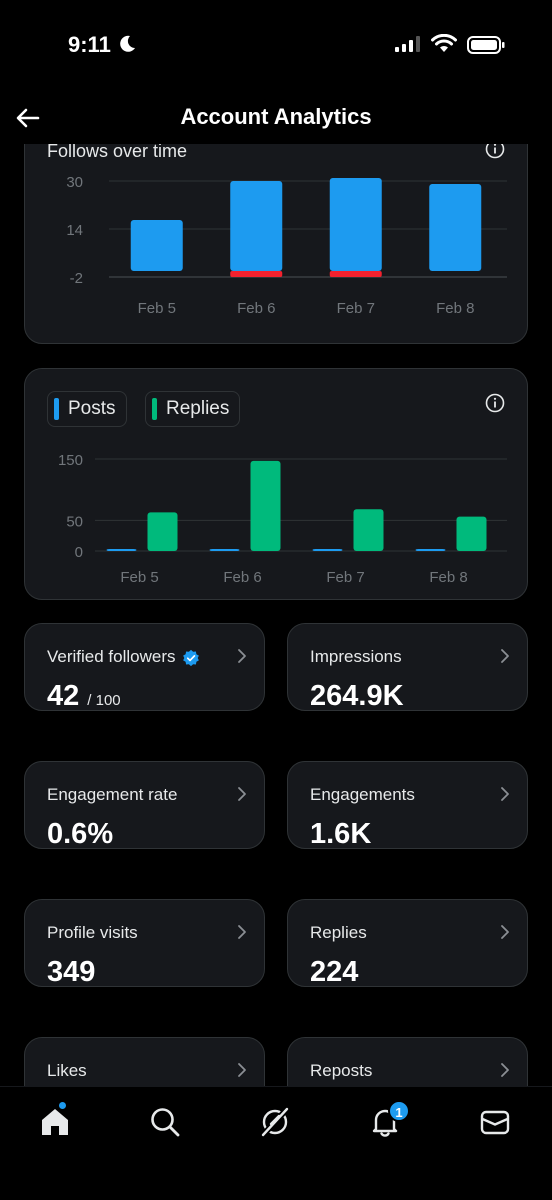 This screenshot has height=1200, width=552. I want to click on metric-value: 1.6K, so click(341, 834).